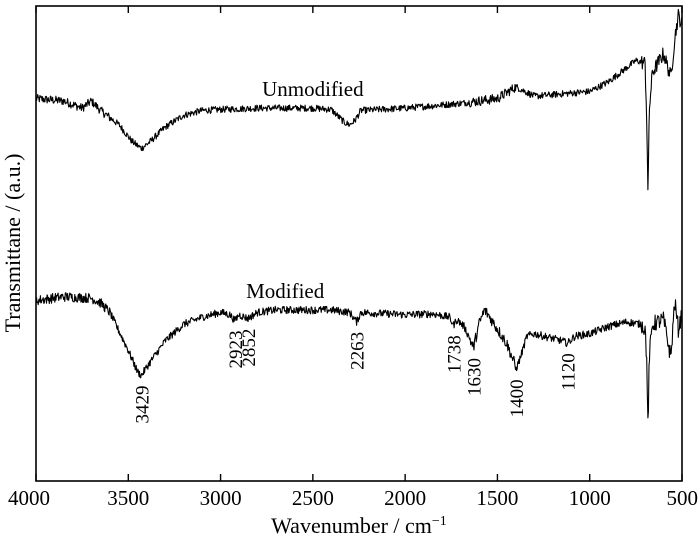  Describe the element at coordinates (683, 498) in the screenshot. I see `x-tick-label-500: 500` at that location.